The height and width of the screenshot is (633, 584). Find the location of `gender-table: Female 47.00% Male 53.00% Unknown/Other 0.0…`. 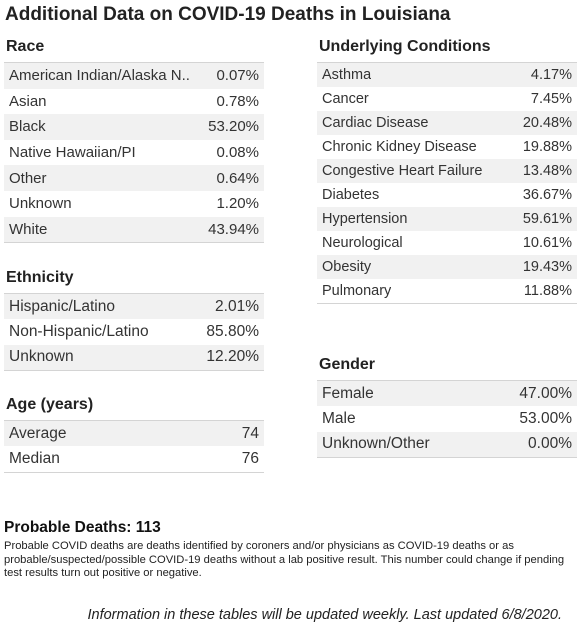

gender-table: Female 47.00% Male 53.00% Unknown/Other 0.0… is located at coordinates (447, 419).